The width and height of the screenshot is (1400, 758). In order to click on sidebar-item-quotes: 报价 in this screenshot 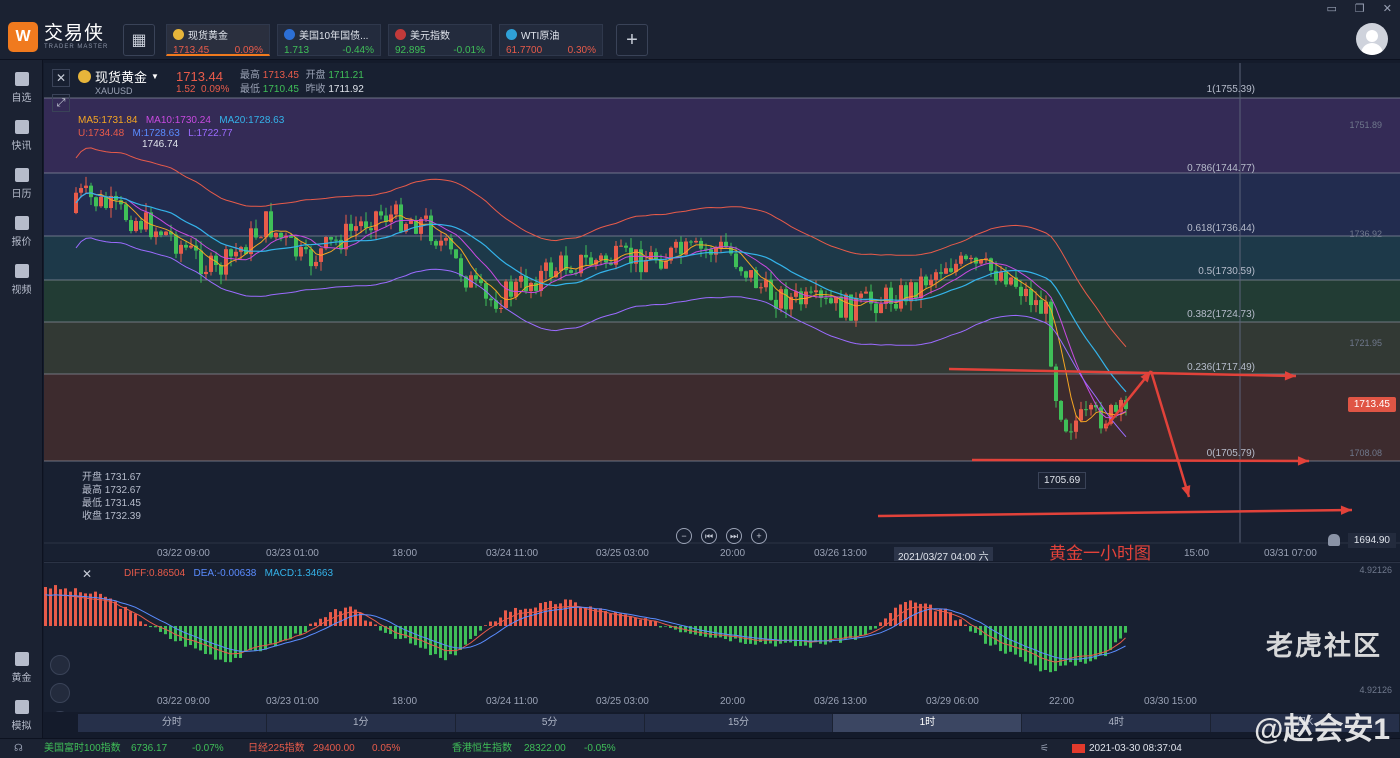, I will do `click(21, 232)`.